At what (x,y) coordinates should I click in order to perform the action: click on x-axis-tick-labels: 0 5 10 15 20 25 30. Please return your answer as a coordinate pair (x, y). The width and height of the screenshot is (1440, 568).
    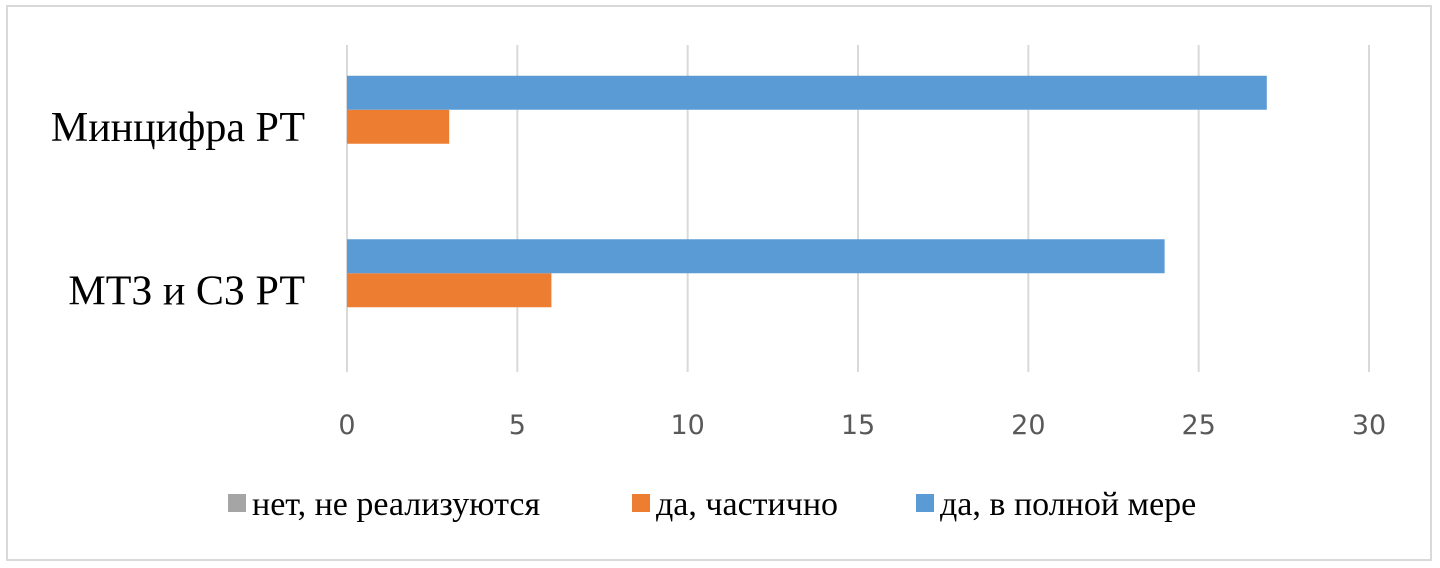
    Looking at the image, I should click on (862, 425).